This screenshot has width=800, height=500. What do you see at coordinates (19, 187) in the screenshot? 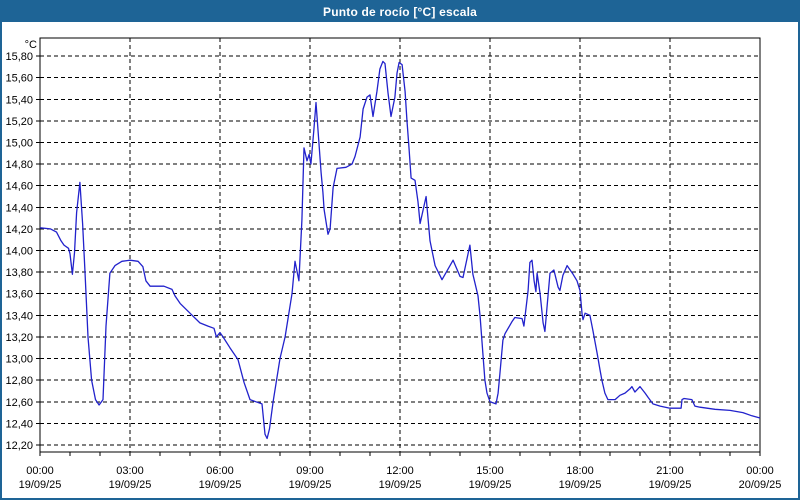
I see `y-axis-label: 14,60` at bounding box center [19, 187].